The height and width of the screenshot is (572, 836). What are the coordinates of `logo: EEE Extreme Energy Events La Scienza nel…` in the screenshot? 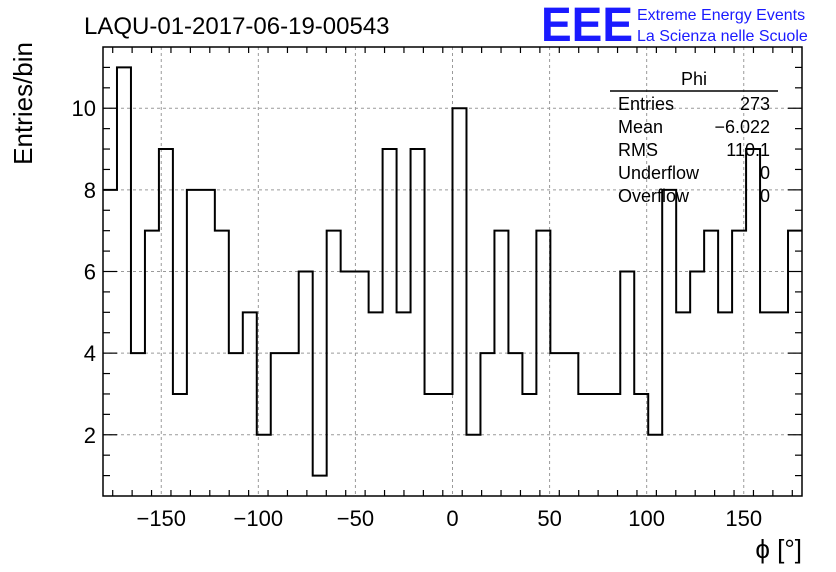 It's located at (674, 26).